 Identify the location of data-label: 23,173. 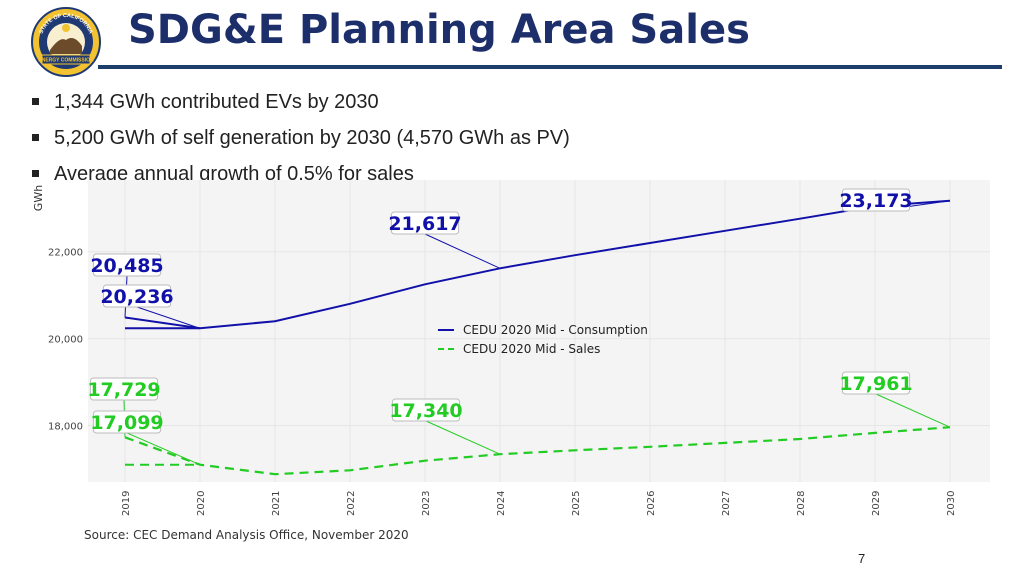
(875, 201).